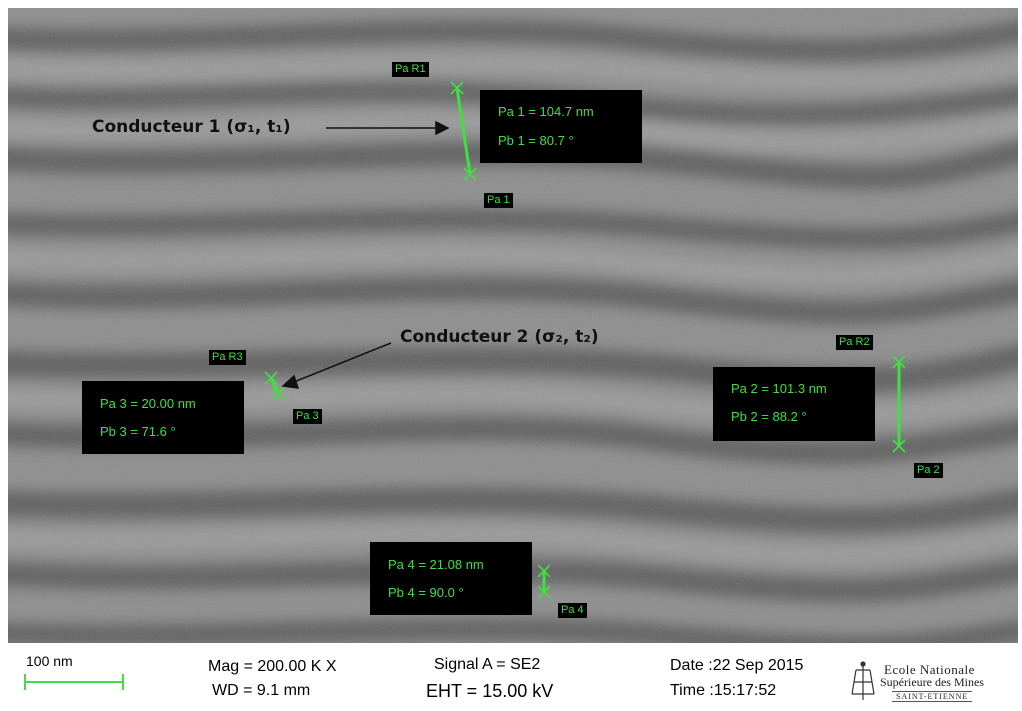 The width and height of the screenshot is (1022, 711). I want to click on time: Time :15:17:52, so click(723, 690).